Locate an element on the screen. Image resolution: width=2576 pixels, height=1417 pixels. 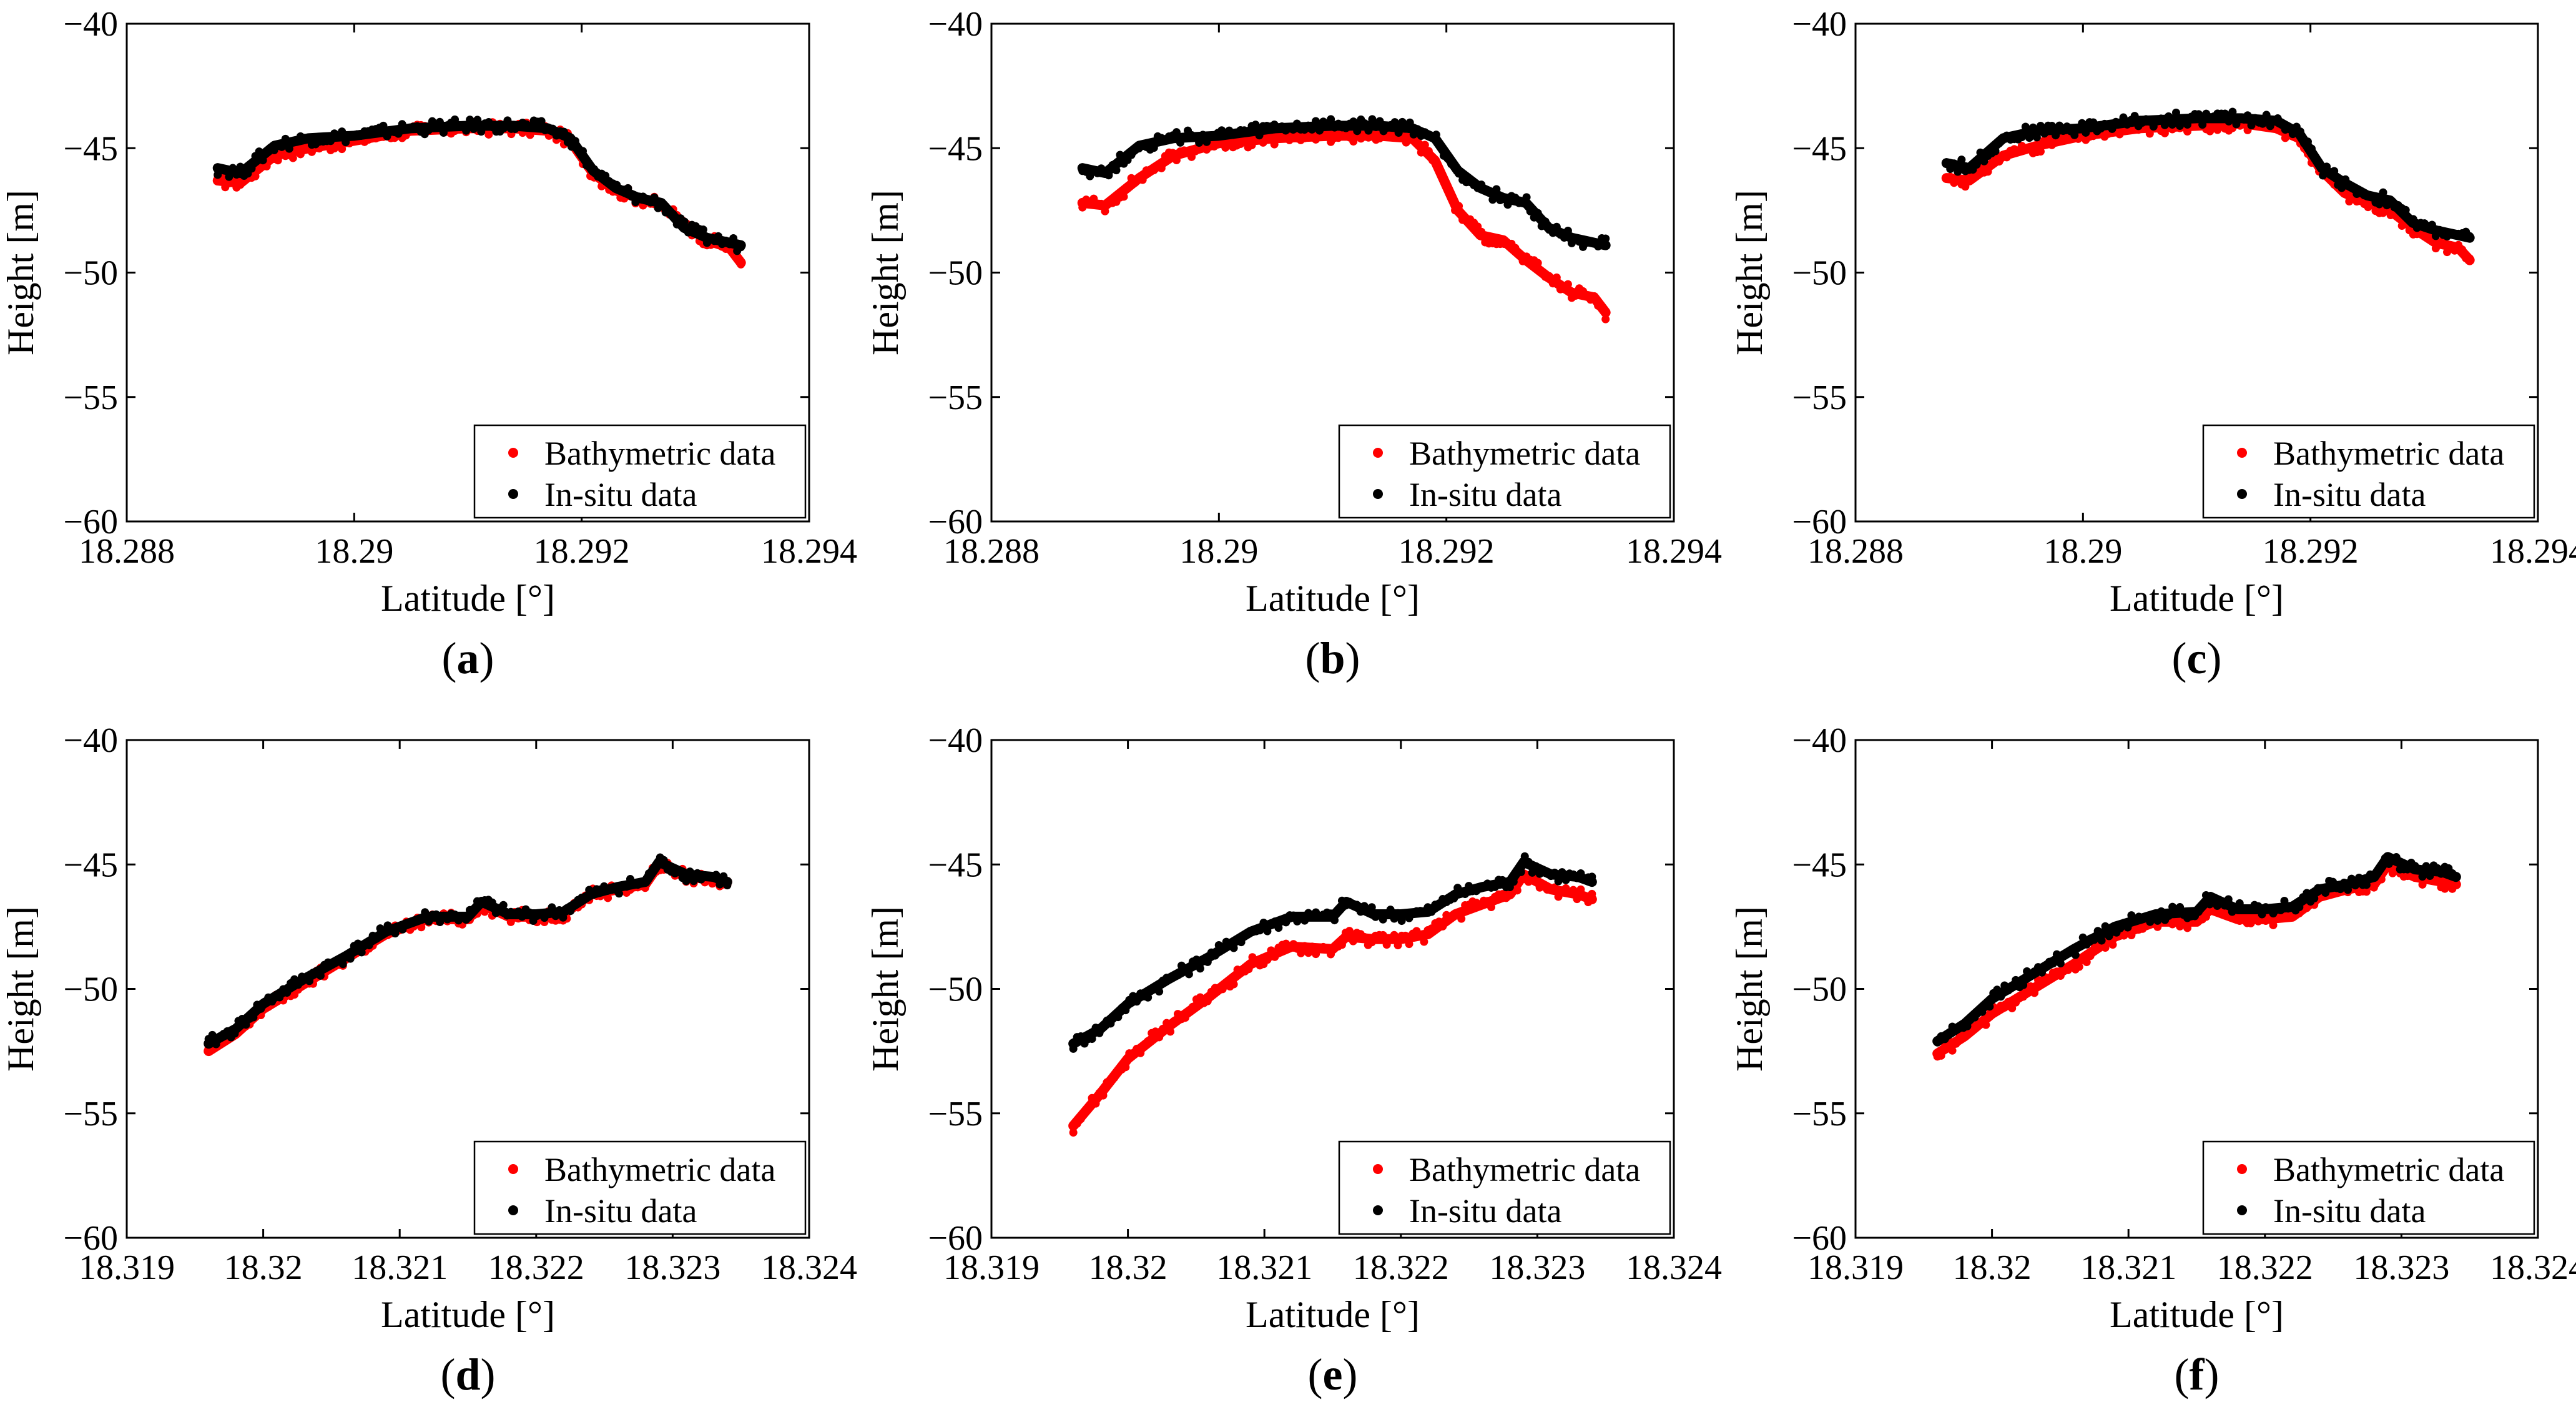
x-tick-label: 18.32 is located at coordinates (263, 1267).